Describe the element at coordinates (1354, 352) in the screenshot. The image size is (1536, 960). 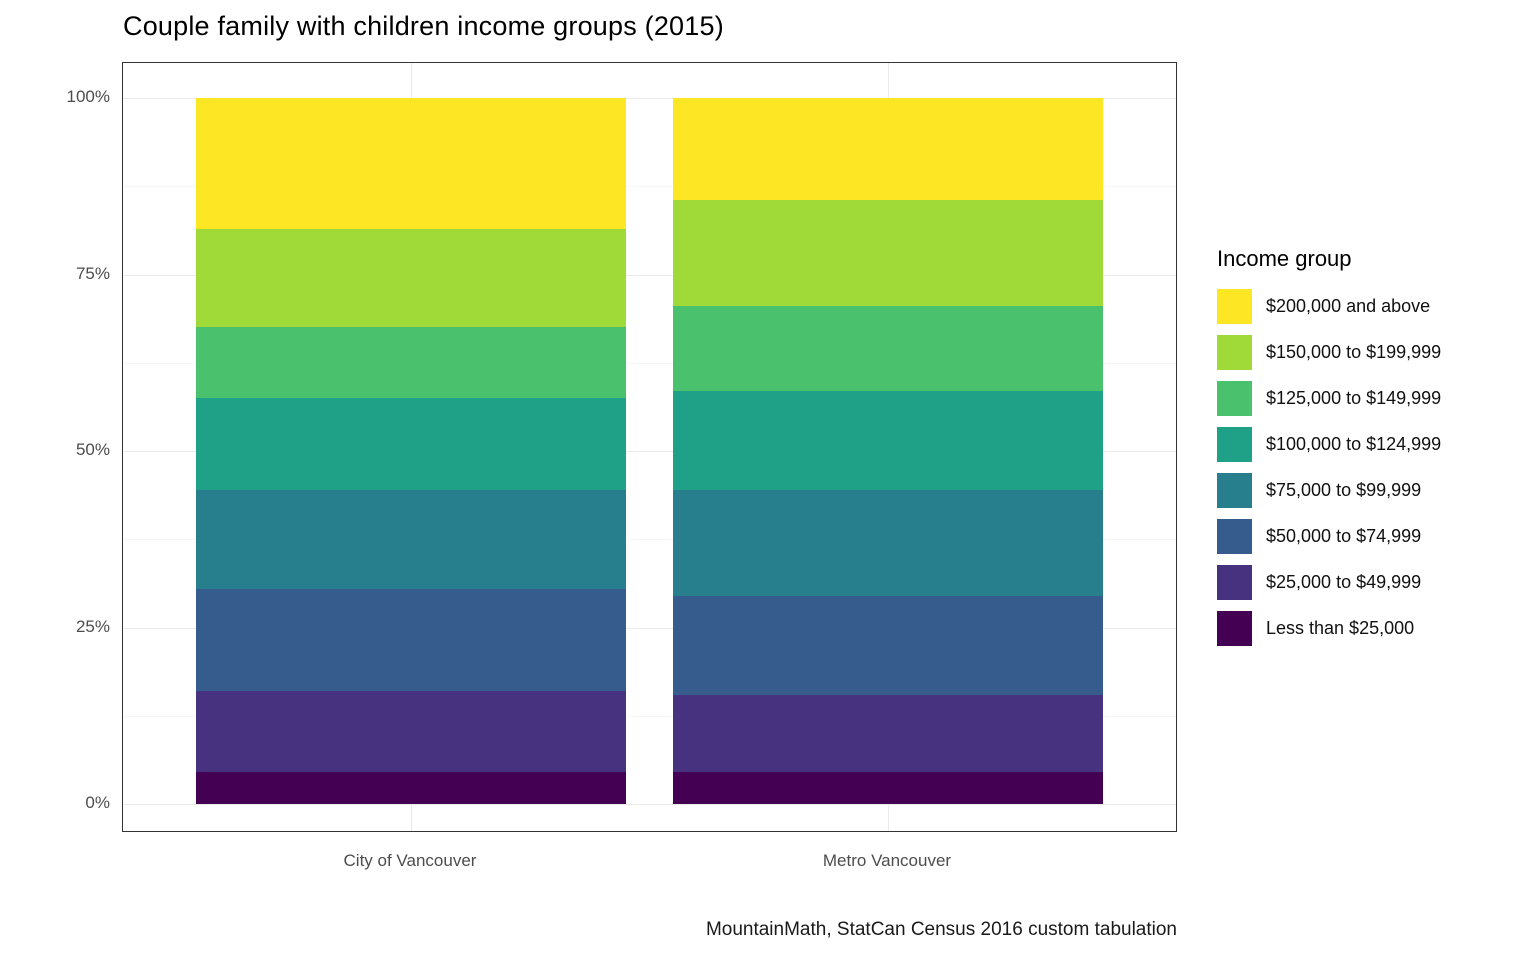
I see `legend-item-label: $150,000 to $199,999` at that location.